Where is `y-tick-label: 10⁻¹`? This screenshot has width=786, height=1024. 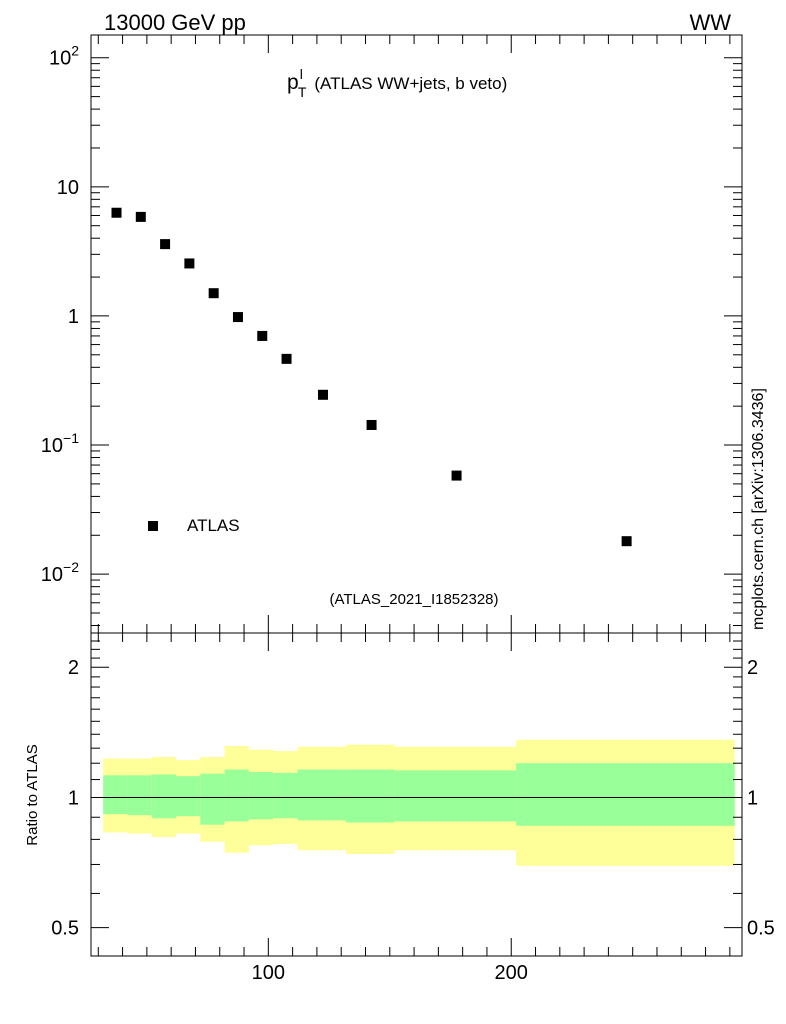 y-tick-label: 10⁻¹ is located at coordinates (60, 443).